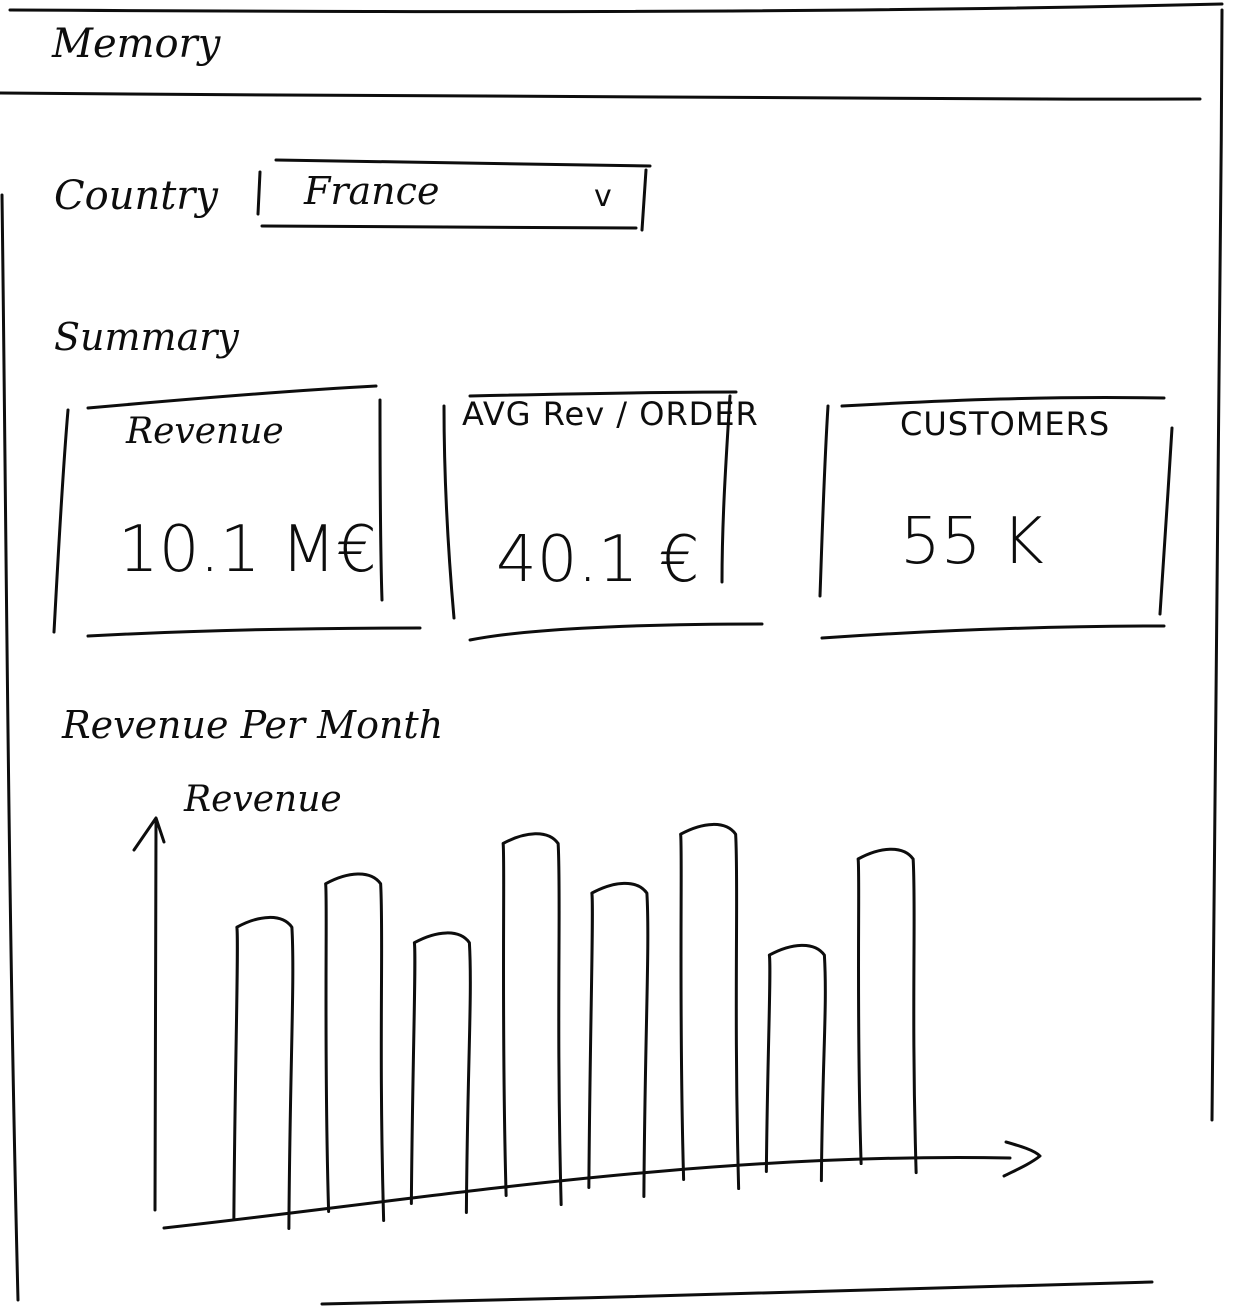 The width and height of the screenshot is (1240, 1306). I want to click on card-revenue-outline, so click(237, 511).